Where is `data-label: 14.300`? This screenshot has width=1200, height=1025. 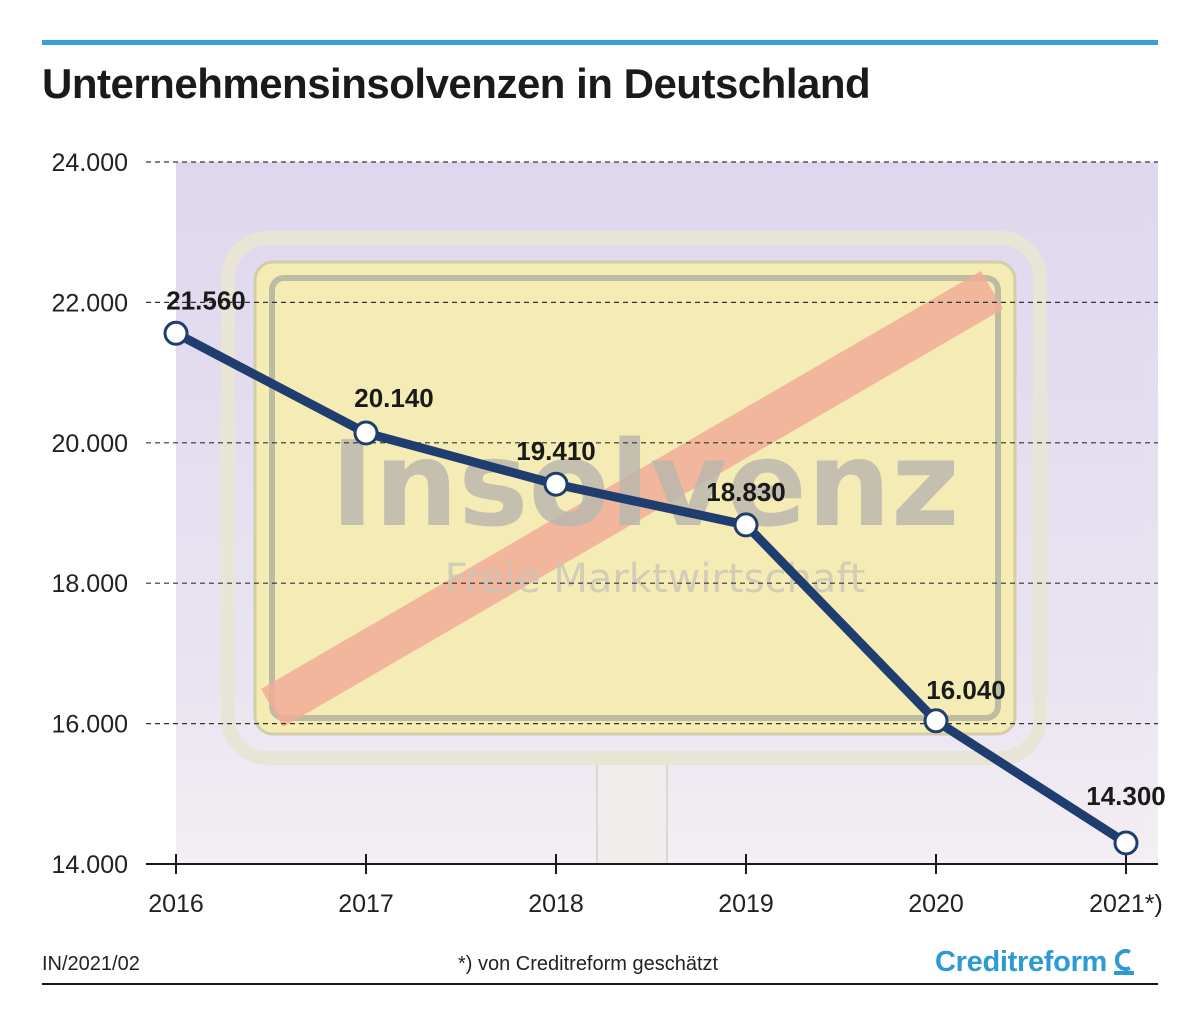 data-label: 14.300 is located at coordinates (1126, 796).